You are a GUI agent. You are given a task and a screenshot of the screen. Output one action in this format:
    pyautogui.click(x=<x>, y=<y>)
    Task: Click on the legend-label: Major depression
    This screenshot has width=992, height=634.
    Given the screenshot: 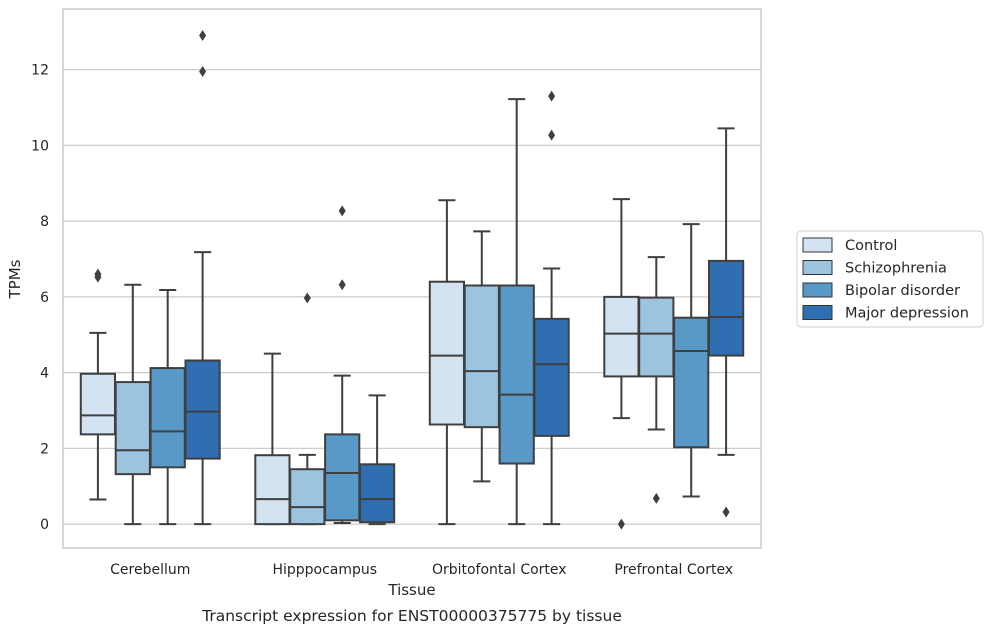 What is the action you would take?
    pyautogui.click(x=907, y=314)
    